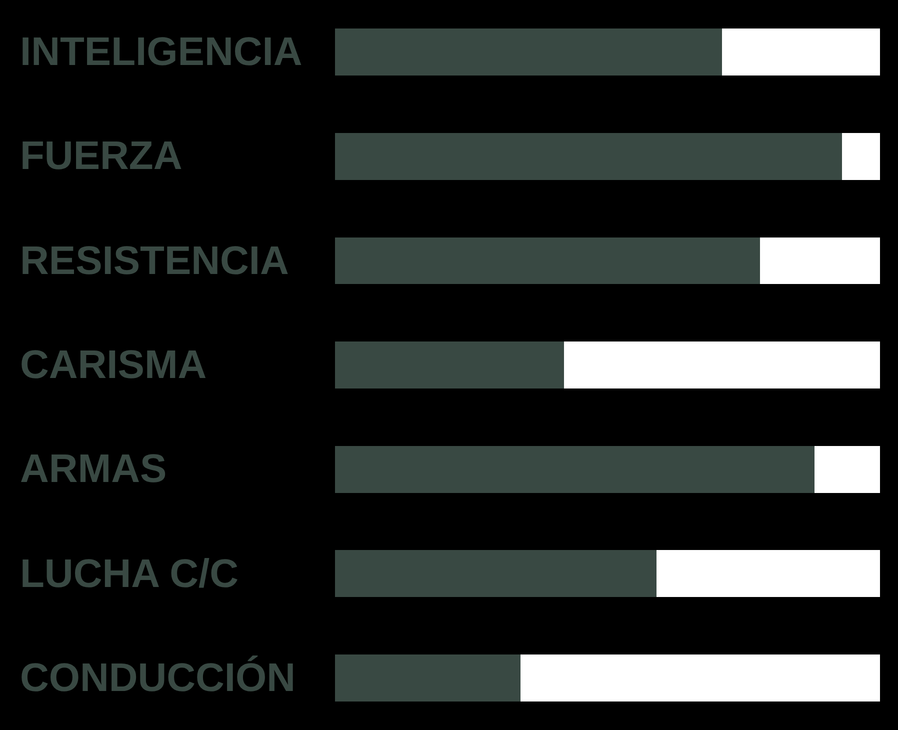 This screenshot has height=730, width=898. What do you see at coordinates (158, 677) in the screenshot?
I see `y-tick-label: CONDUCCIÓN` at bounding box center [158, 677].